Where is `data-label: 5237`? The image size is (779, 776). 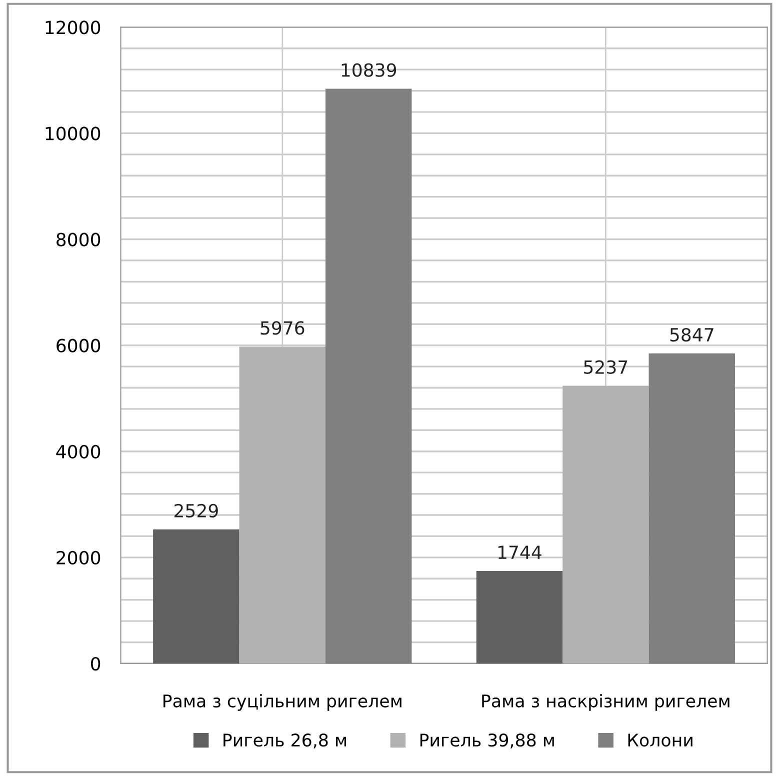
data-label: 5237 is located at coordinates (606, 367).